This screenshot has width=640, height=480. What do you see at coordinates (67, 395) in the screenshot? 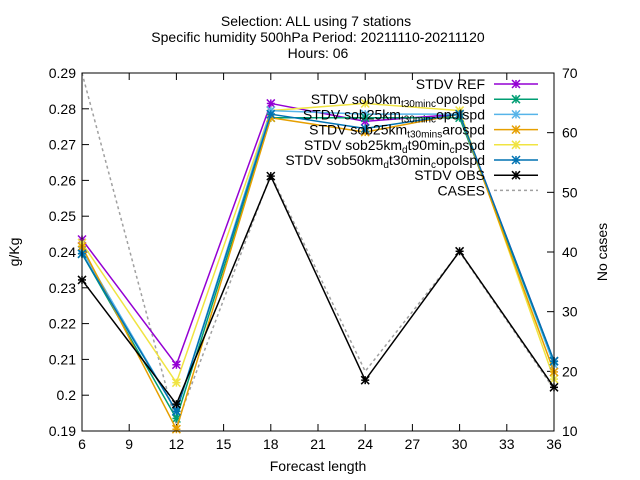
I see `y-tick-label: 0.2` at bounding box center [67, 395].